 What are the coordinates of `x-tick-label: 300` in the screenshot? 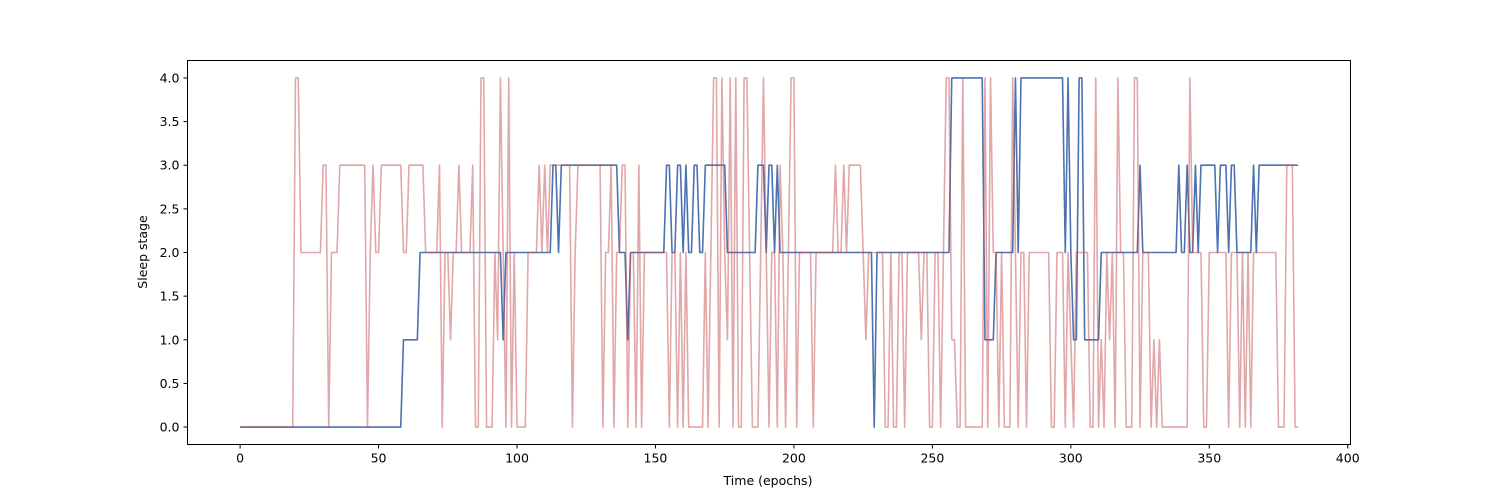 It's located at (1071, 458).